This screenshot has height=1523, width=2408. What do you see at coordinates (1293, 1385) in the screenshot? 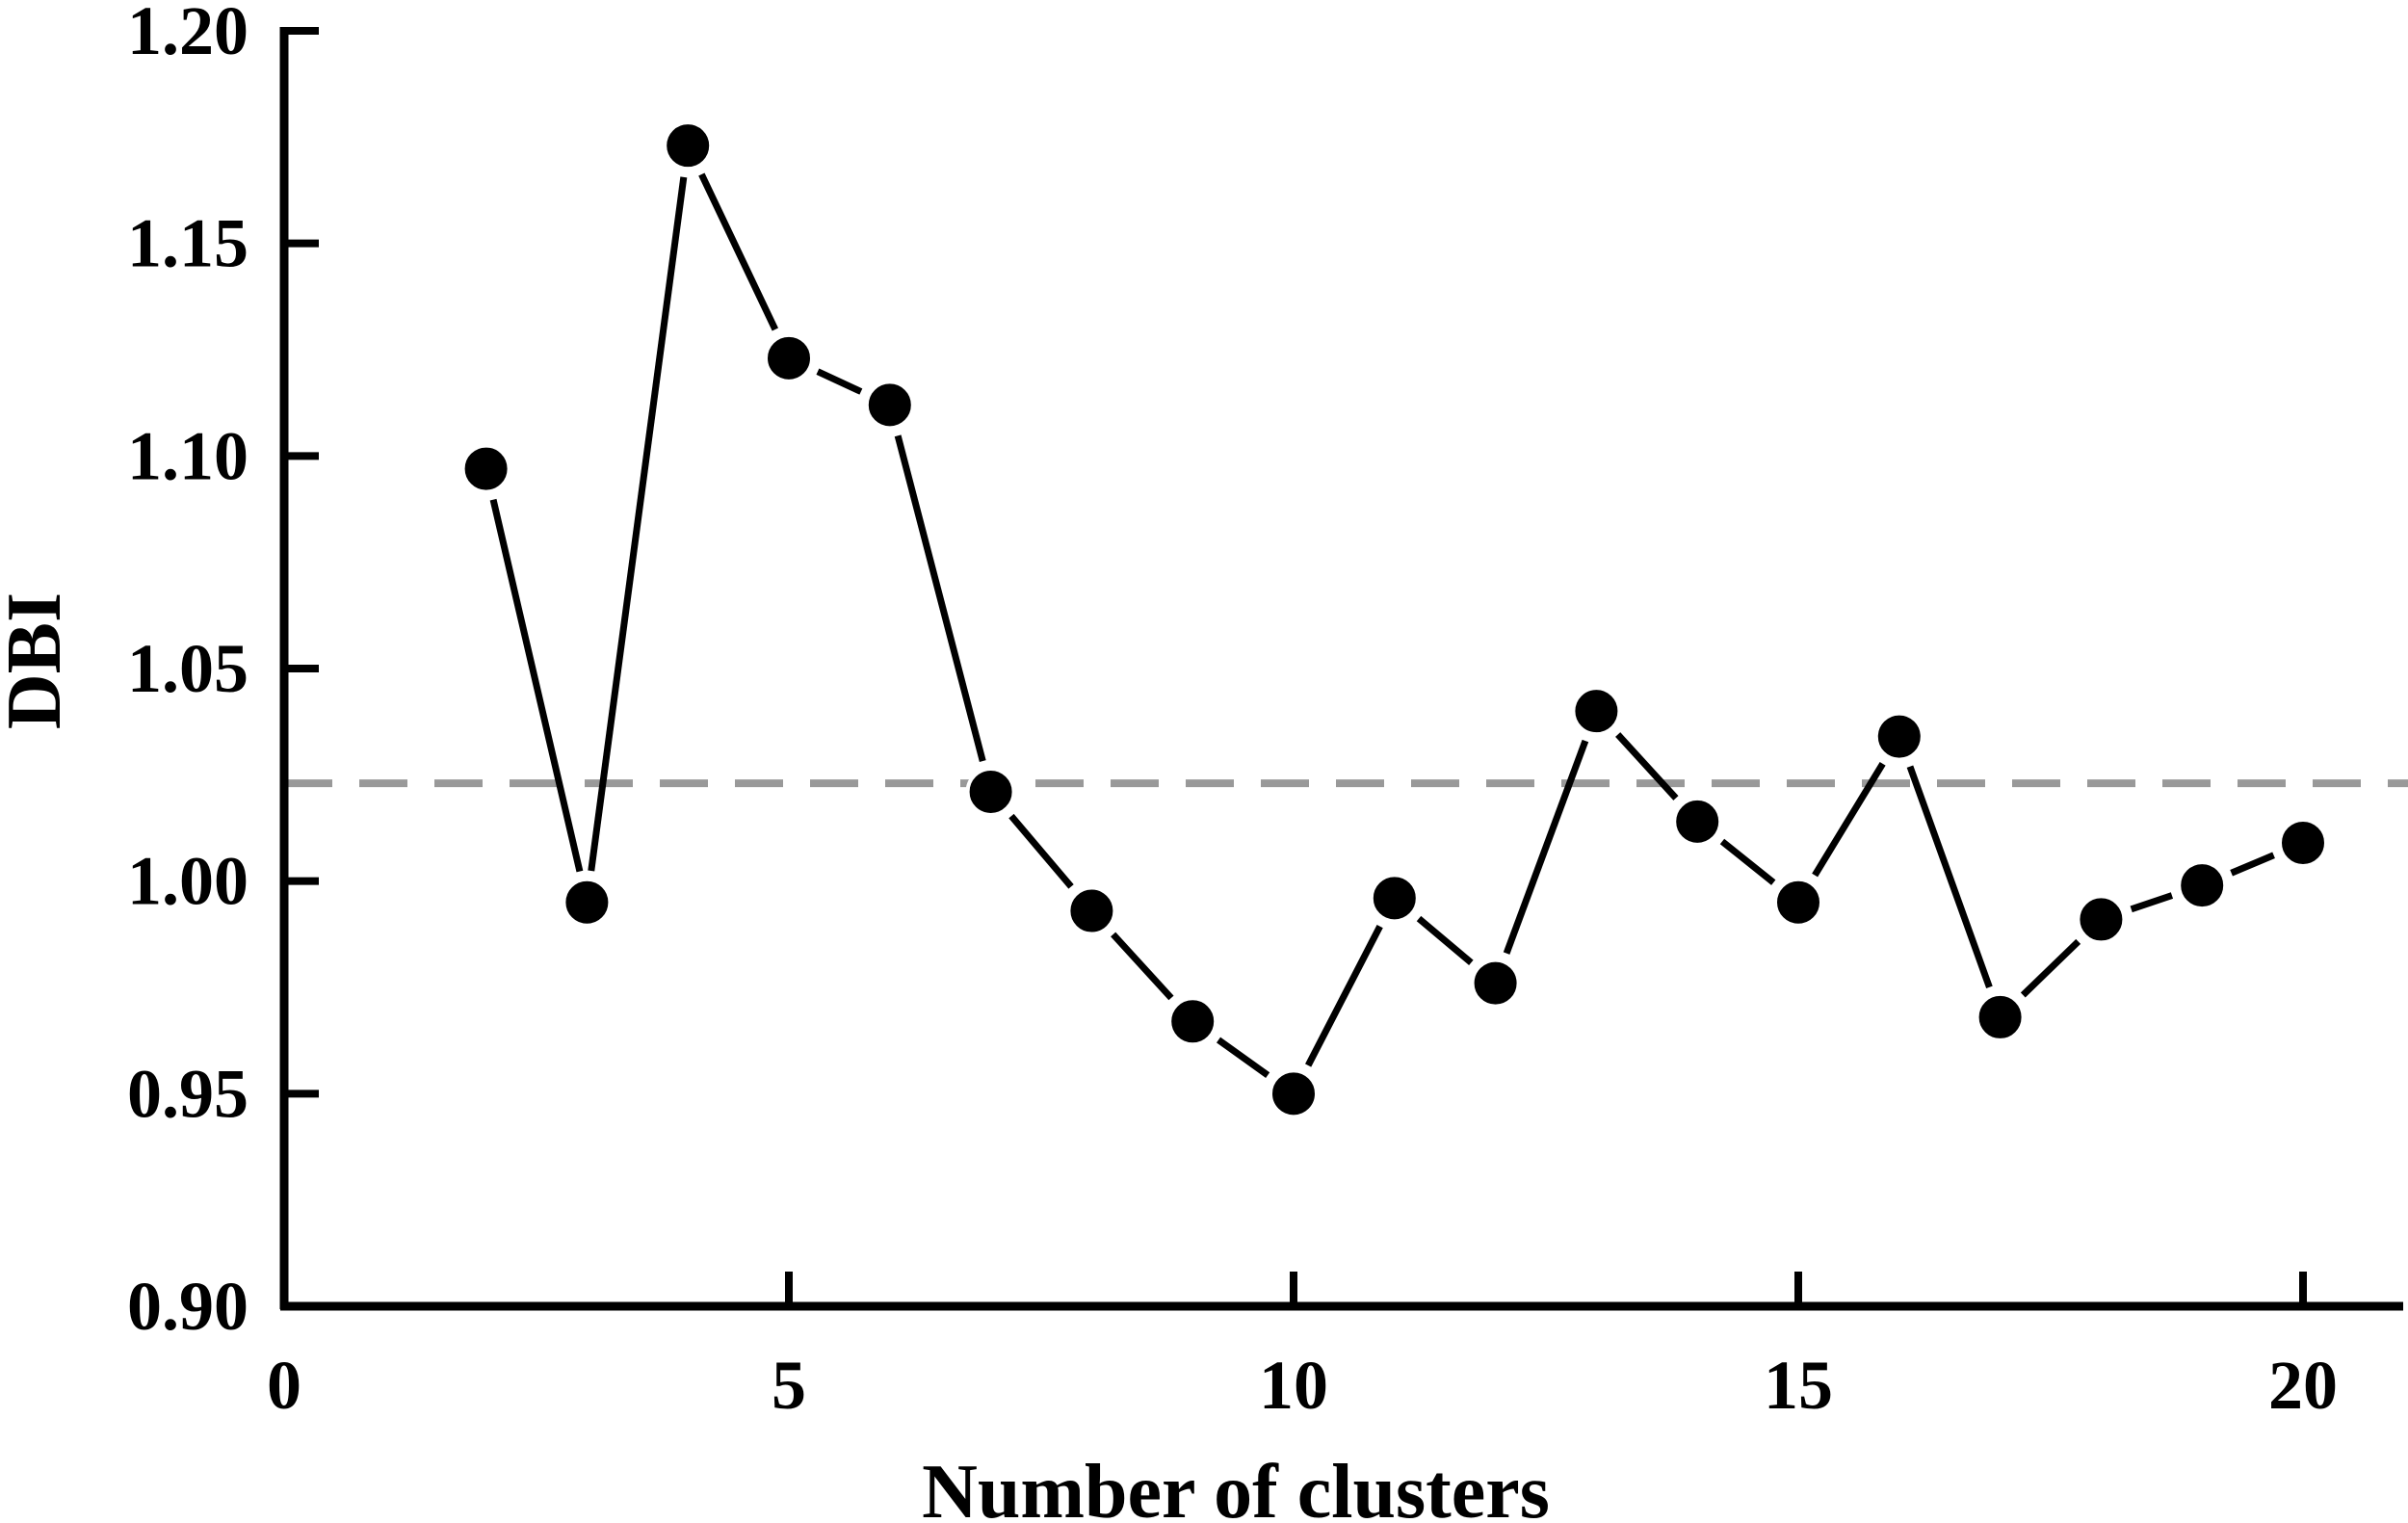
I see `x-tick-label: 10` at bounding box center [1293, 1385].